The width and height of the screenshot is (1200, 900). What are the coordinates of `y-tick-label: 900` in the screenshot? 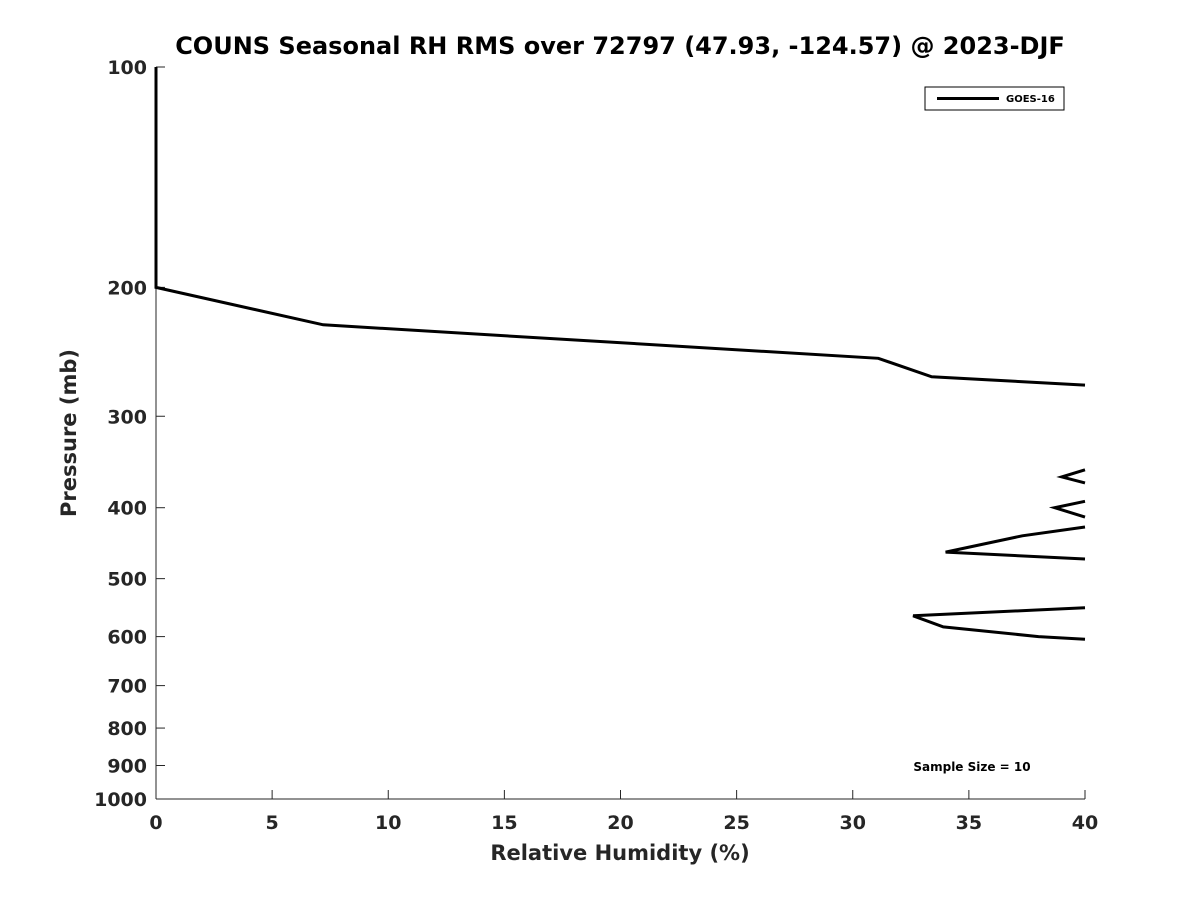 It's located at (127, 767).